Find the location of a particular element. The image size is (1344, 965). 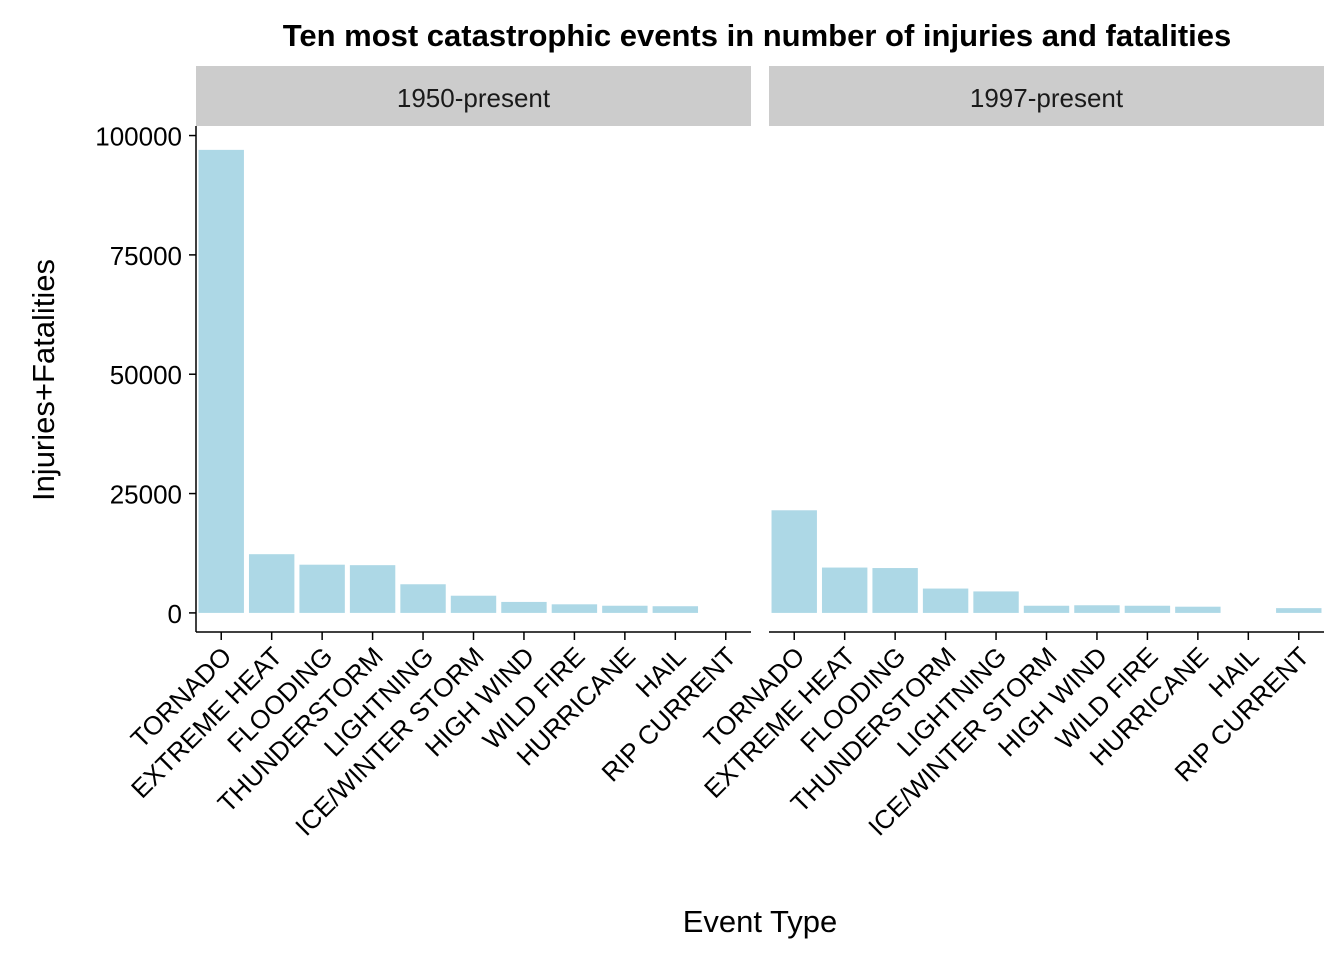

y-axis-label: Injuries+Fatalities is located at coordinates (43, 380).